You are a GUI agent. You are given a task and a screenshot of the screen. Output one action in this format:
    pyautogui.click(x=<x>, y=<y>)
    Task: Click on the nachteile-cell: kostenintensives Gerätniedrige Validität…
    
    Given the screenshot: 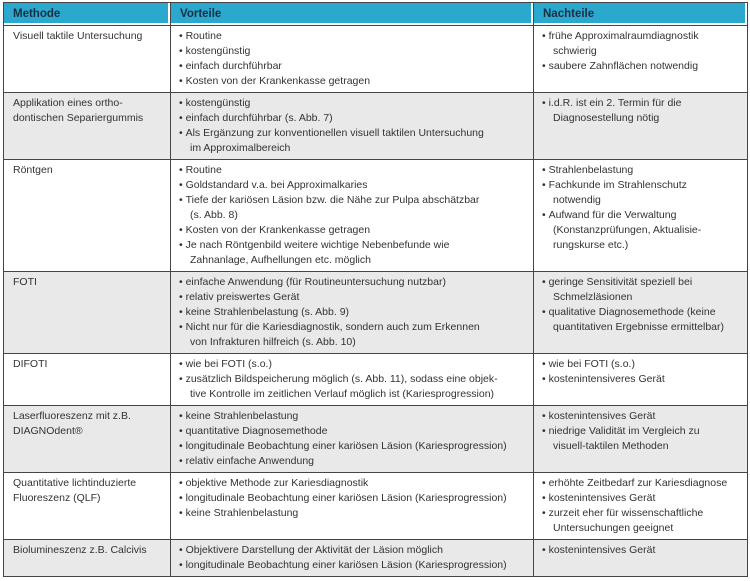 What is the action you would take?
    pyautogui.click(x=640, y=439)
    